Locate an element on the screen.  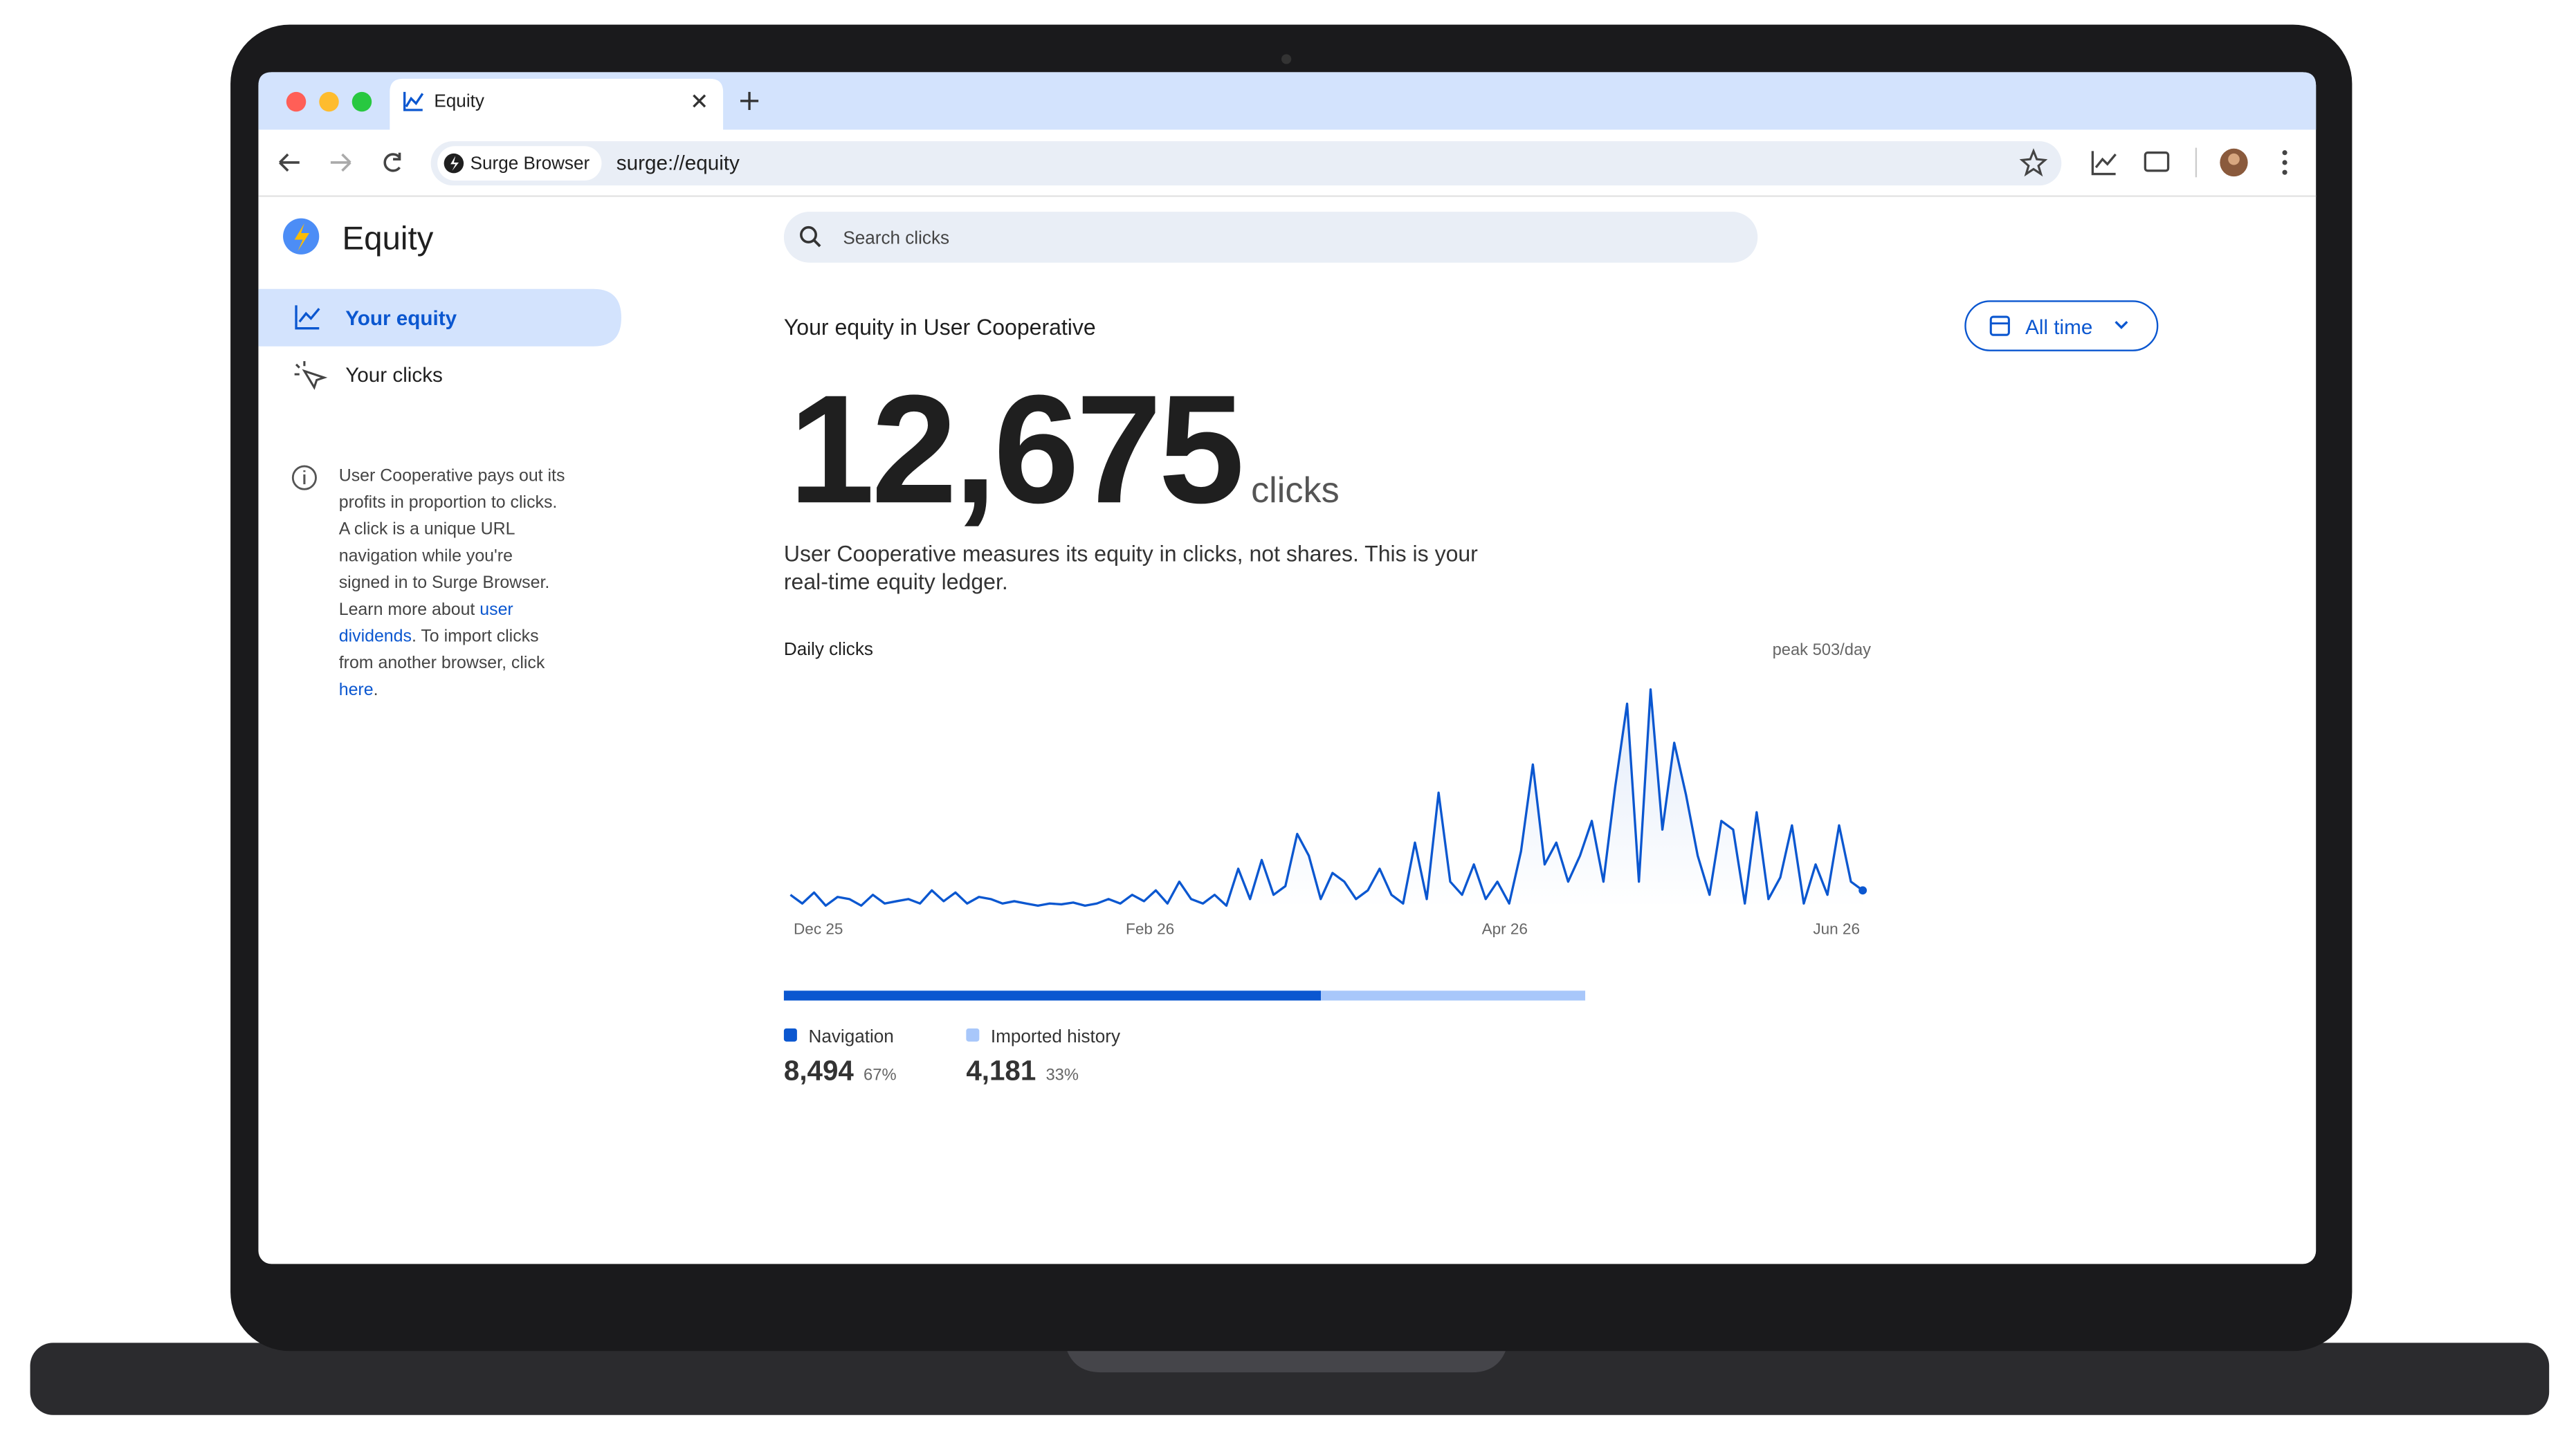
info-span: signed in to Surge Browser. is located at coordinates (444, 582).